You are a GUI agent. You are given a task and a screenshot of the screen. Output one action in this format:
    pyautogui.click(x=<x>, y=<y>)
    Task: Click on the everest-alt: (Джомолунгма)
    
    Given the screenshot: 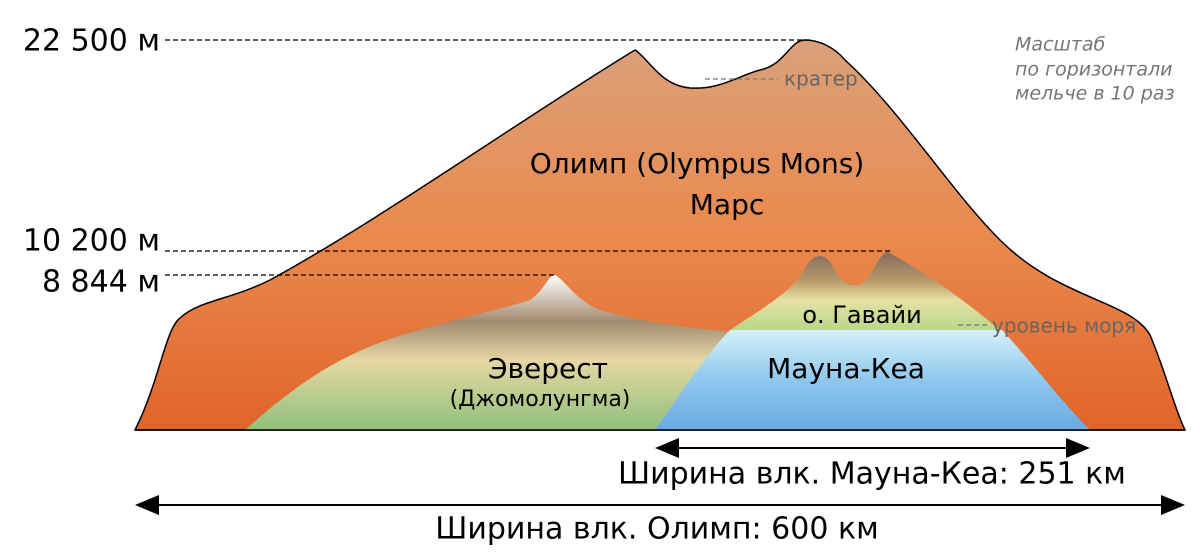 What is the action you would take?
    pyautogui.click(x=540, y=399)
    